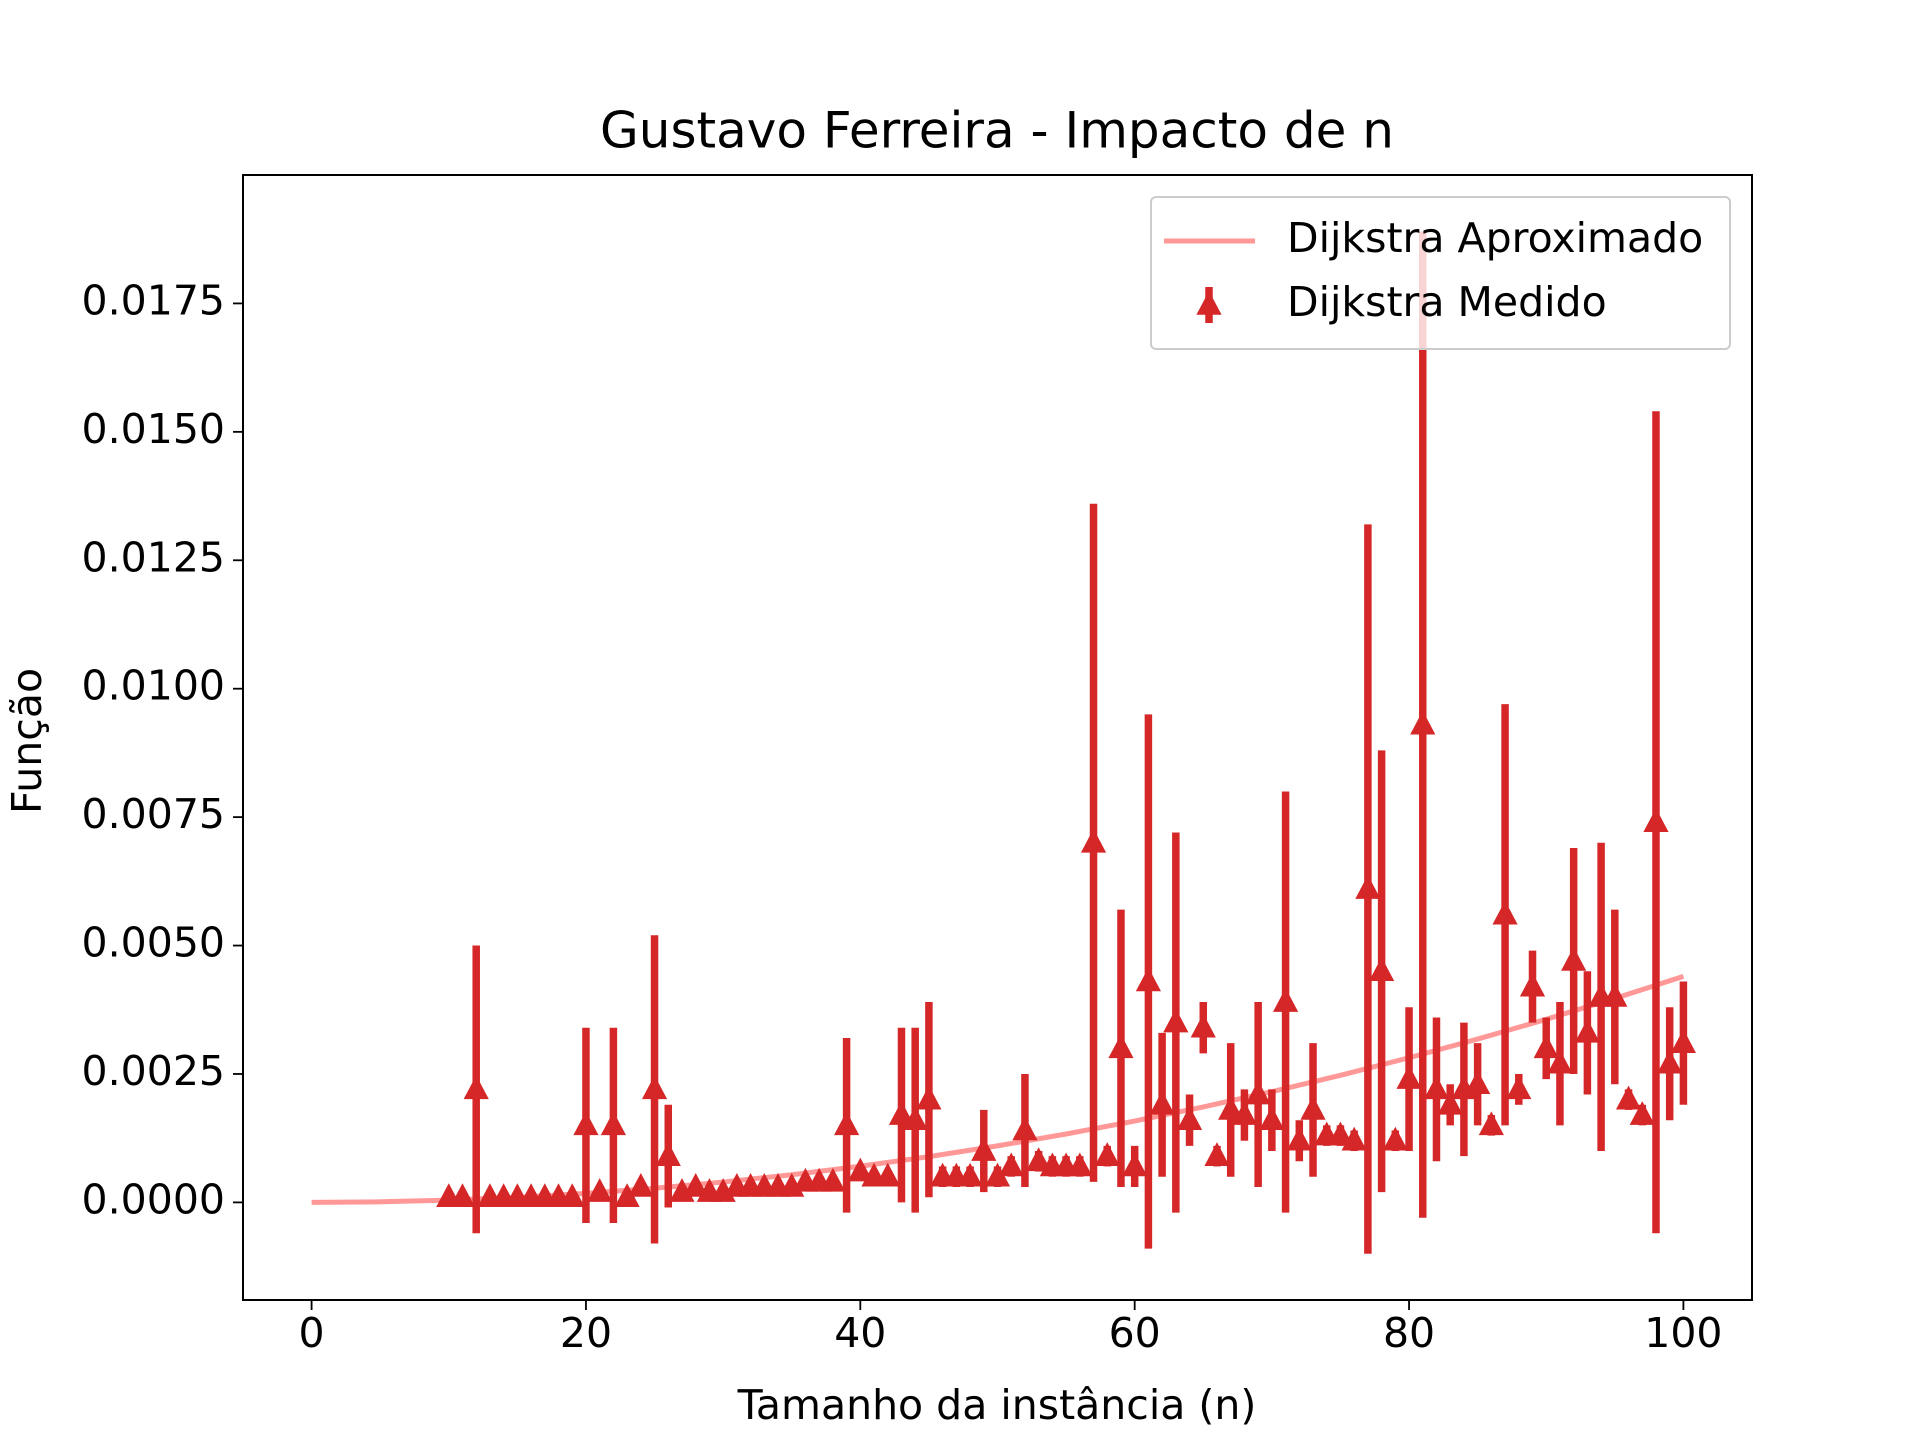 The image size is (1920, 1440). Describe the element at coordinates (1409, 1333) in the screenshot. I see `x-tick-label: 80` at that location.